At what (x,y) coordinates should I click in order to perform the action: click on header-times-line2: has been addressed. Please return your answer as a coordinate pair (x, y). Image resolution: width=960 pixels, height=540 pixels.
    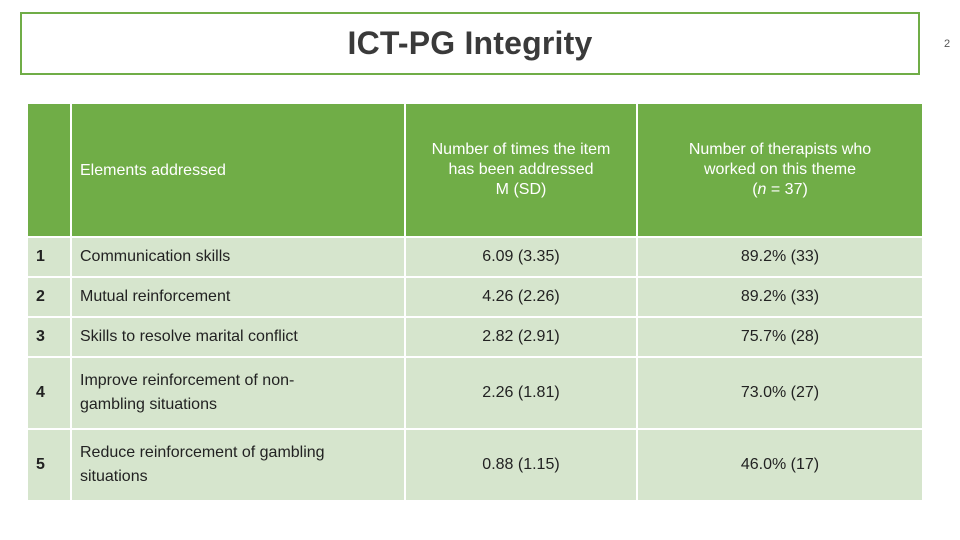
    Looking at the image, I should click on (521, 169).